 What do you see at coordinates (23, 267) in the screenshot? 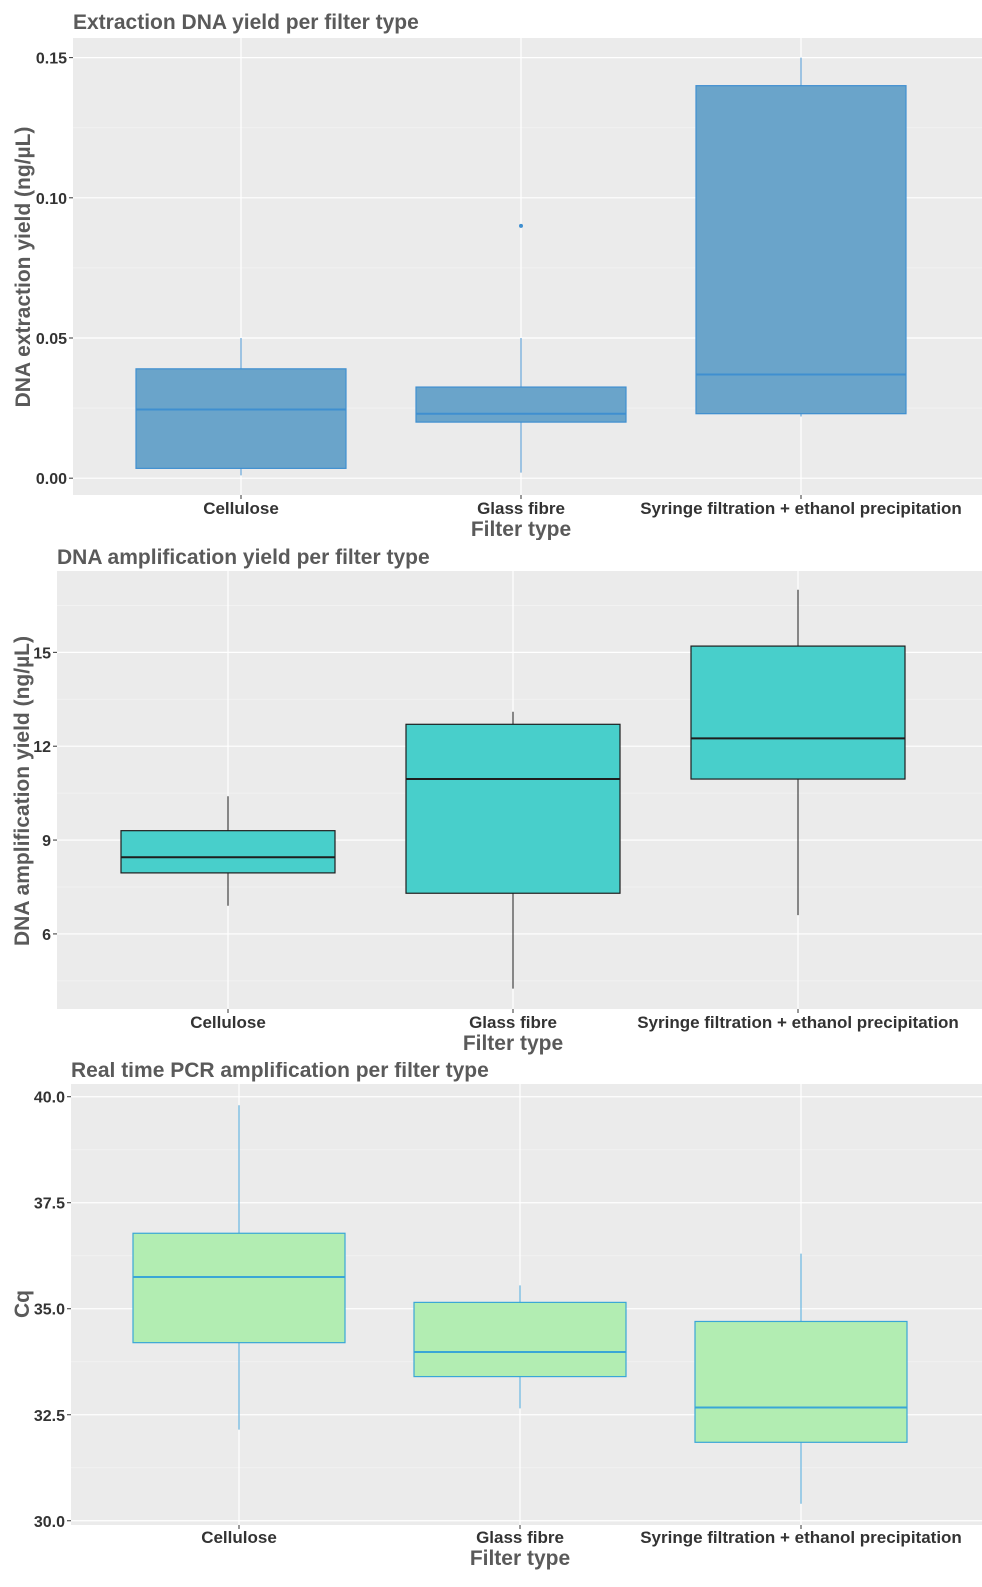
I see `y-axis-title: DNA extraction yield (ng/µL)` at bounding box center [23, 267].